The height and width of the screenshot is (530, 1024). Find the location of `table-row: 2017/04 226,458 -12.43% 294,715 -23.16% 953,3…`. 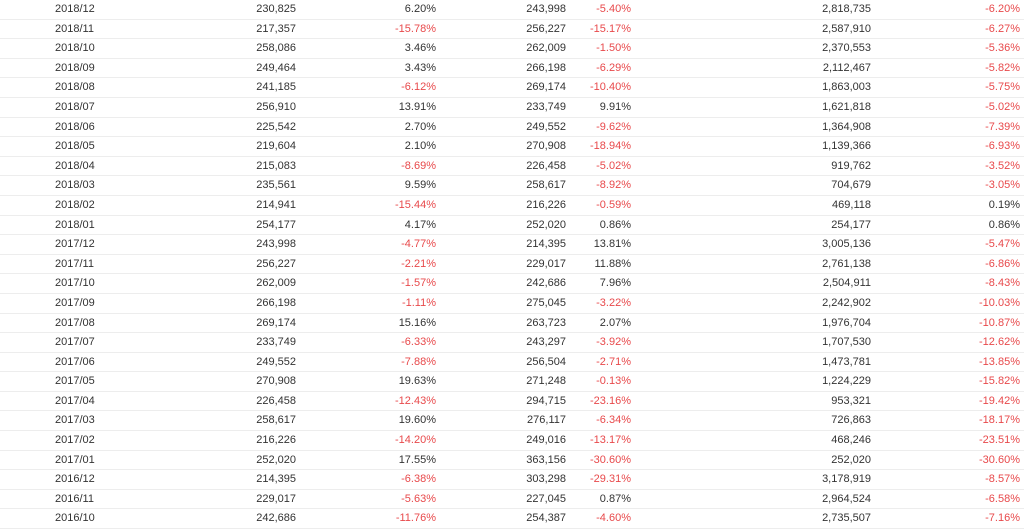

table-row: 2017/04 226,458 -12.43% 294,715 -23.16% 953,3… is located at coordinates (512, 401).